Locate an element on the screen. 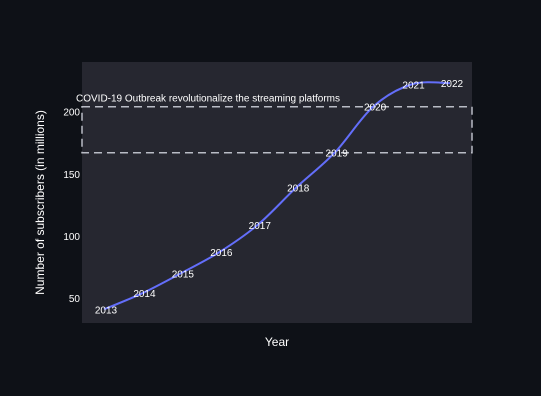 The height and width of the screenshot is (396, 541). point-label: 2022 is located at coordinates (452, 84).